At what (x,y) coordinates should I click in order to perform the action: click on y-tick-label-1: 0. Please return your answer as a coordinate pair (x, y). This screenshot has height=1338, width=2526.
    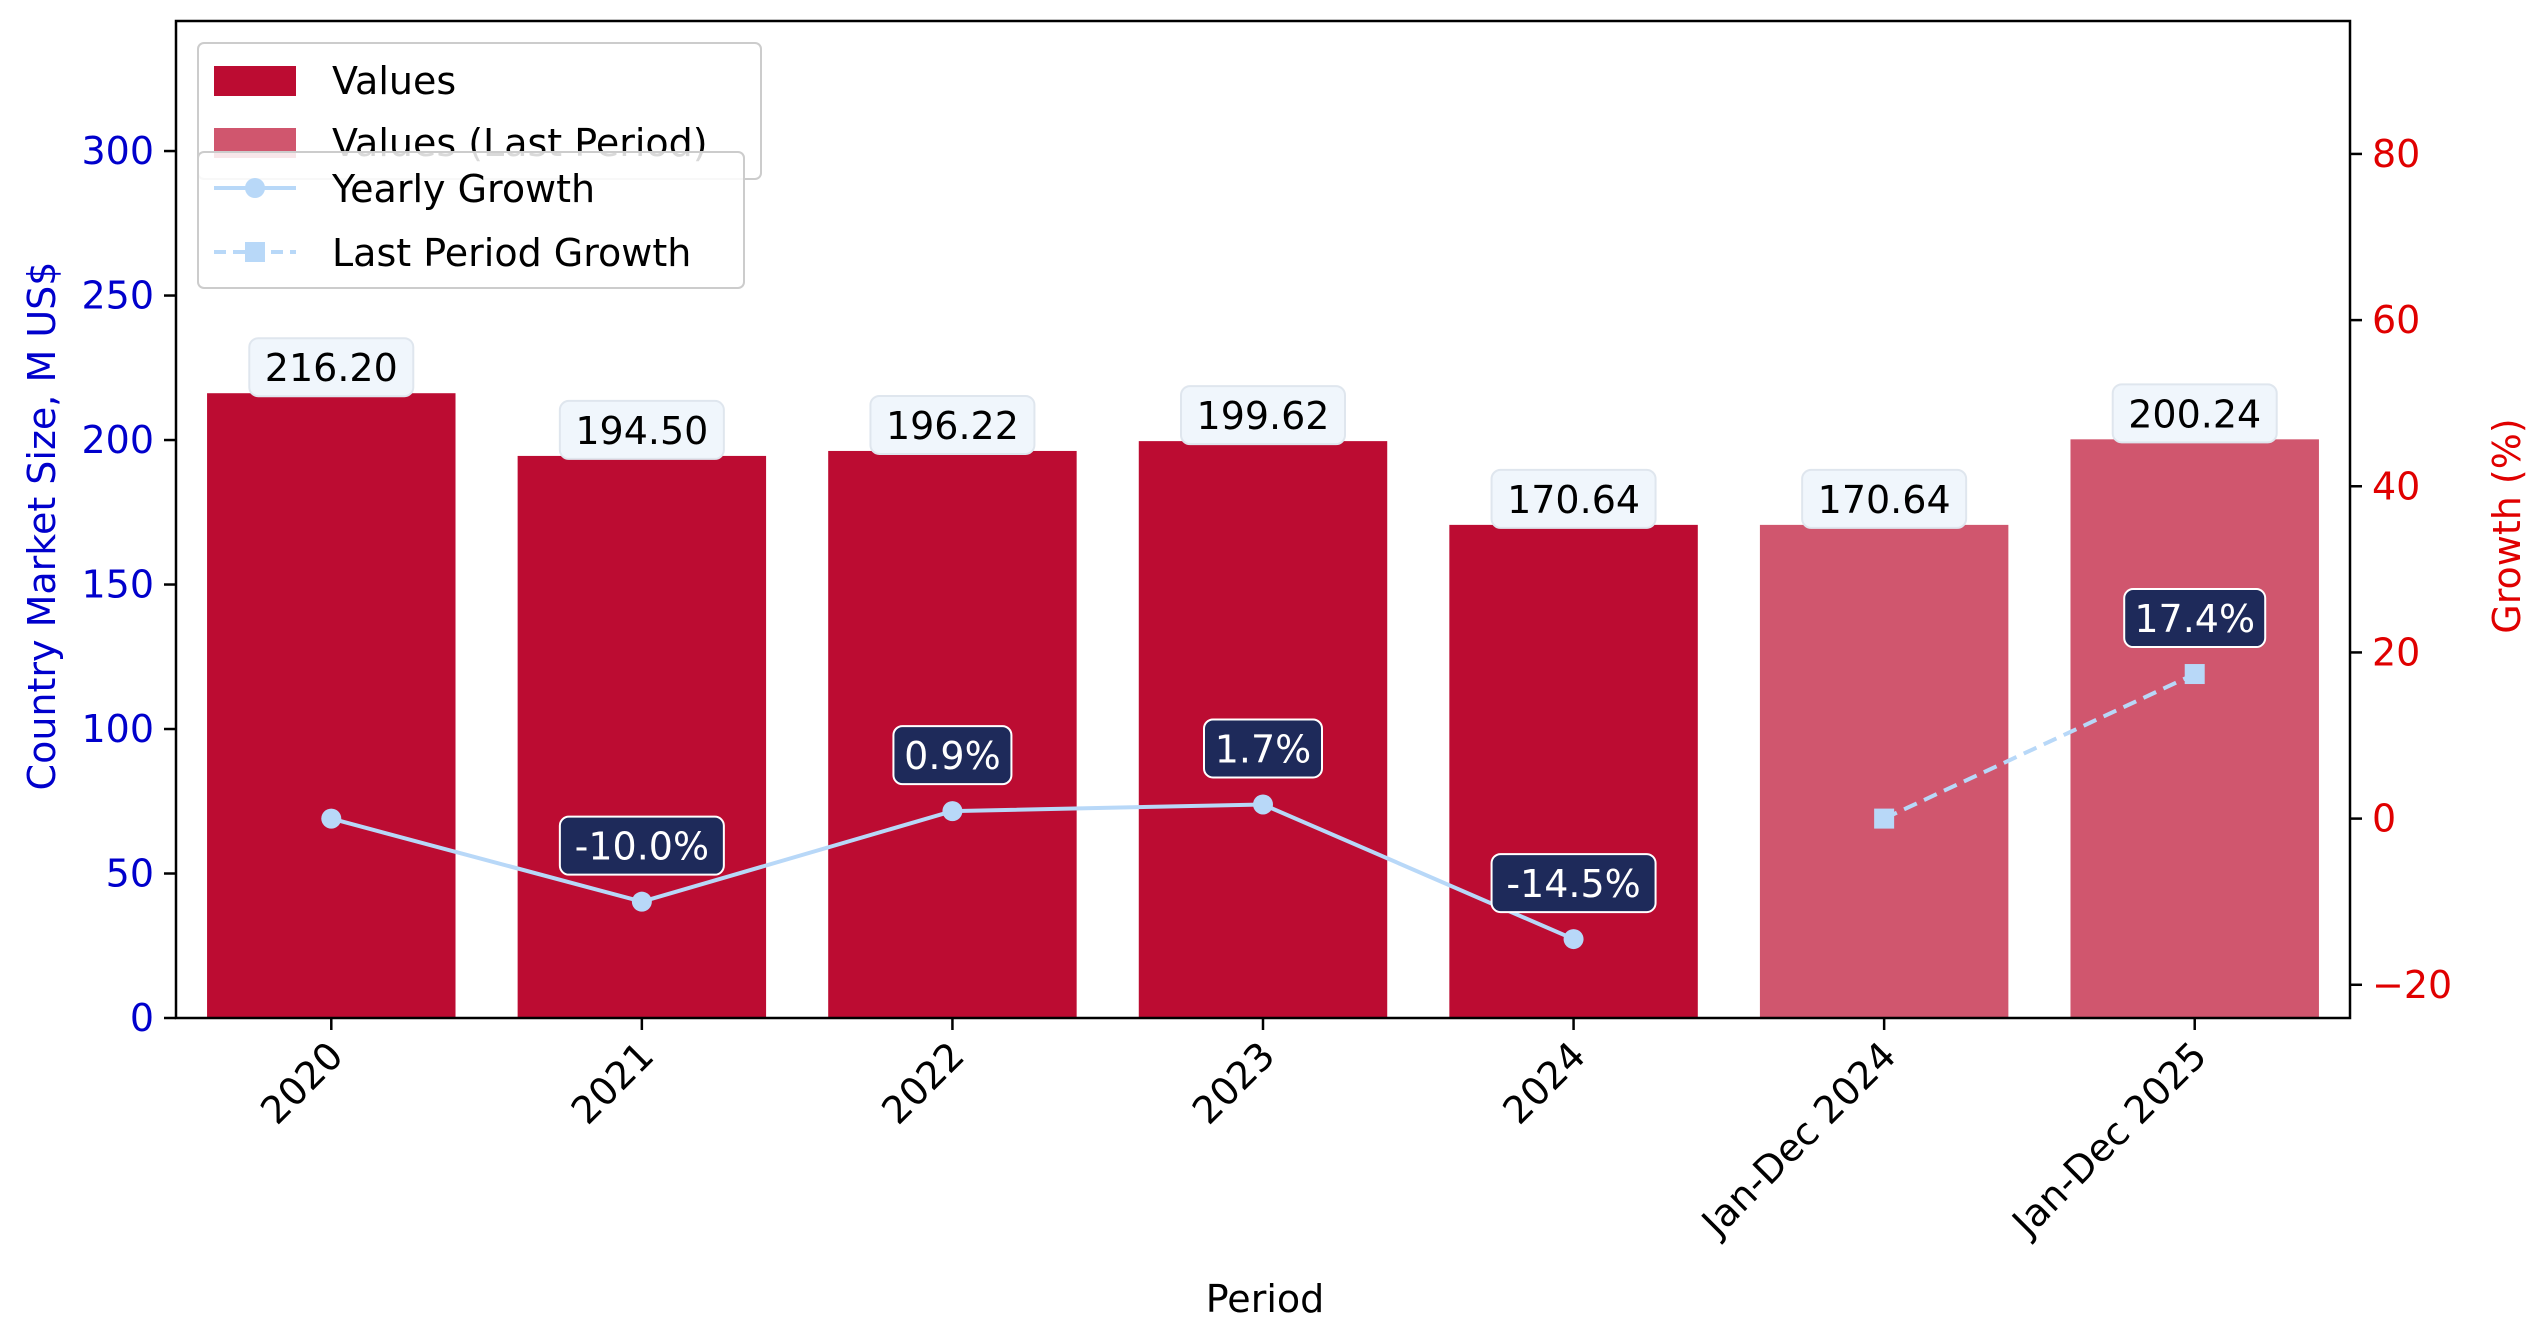
    Looking at the image, I should click on (142, 1018).